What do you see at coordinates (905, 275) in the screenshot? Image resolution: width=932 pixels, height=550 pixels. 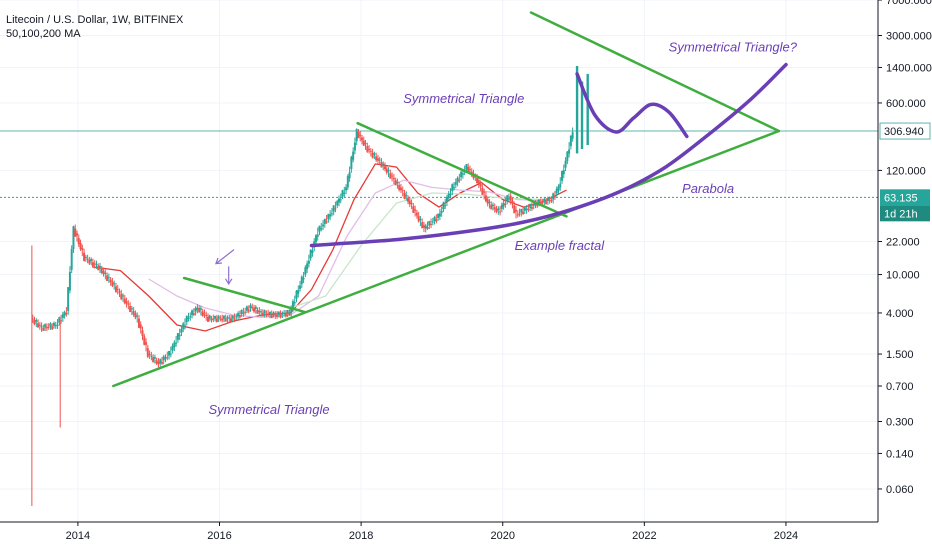 I see `price-axis` at bounding box center [905, 275].